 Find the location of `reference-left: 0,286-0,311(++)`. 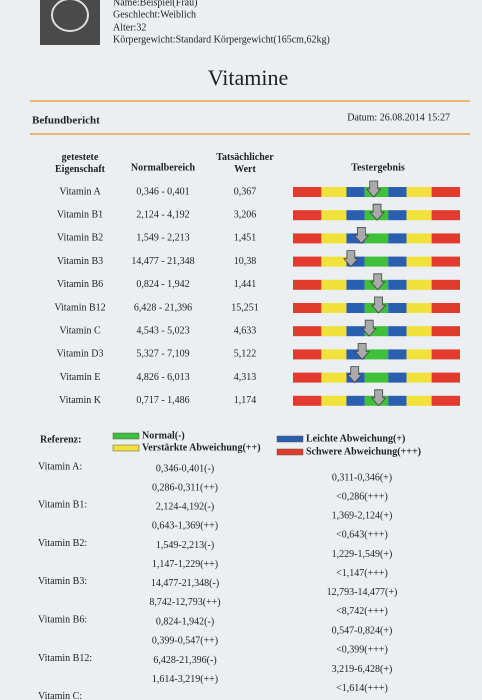

reference-left: 0,286-0,311(++) is located at coordinates (185, 487).